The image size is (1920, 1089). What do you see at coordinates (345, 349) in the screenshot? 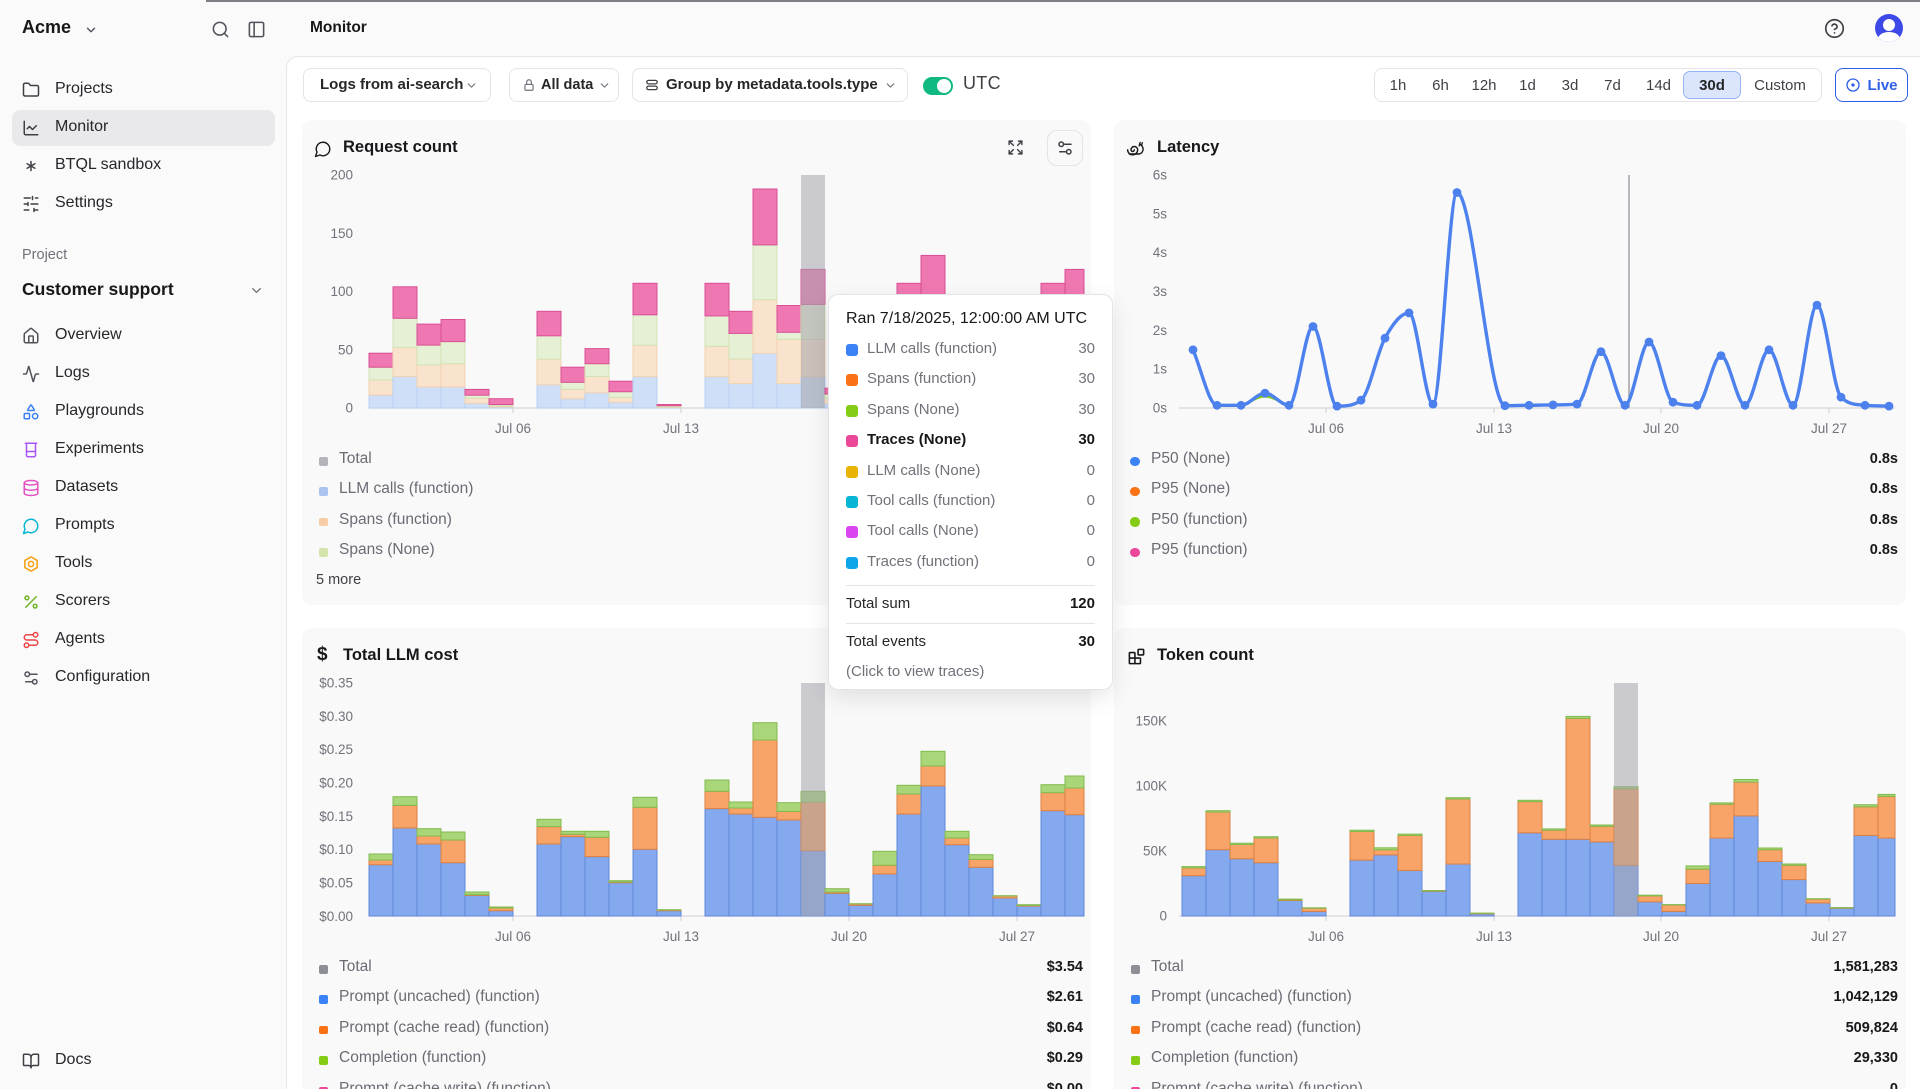
I see `svg-text: 50` at bounding box center [345, 349].